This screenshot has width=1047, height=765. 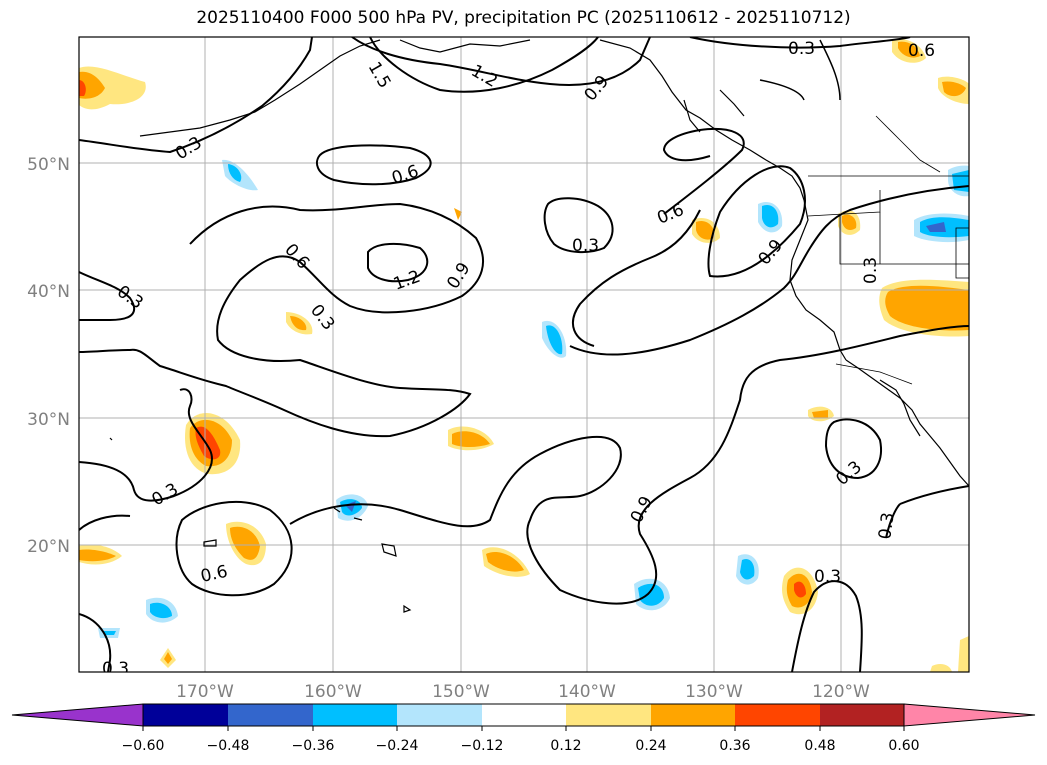 I want to click on colorbar-tick-label: 0.36, so click(x=734, y=746).